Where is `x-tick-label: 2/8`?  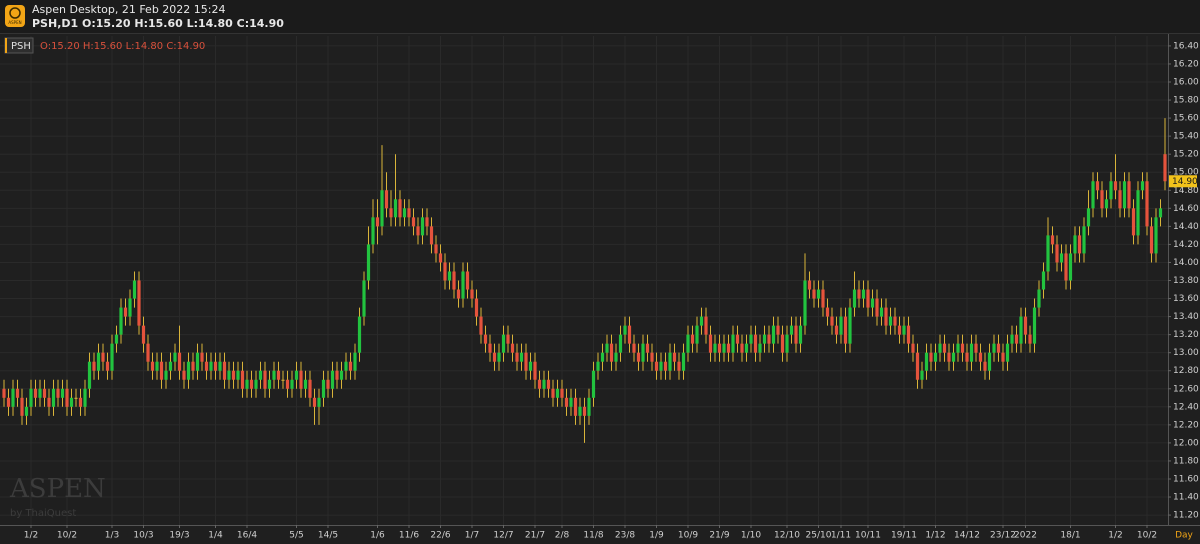 x-tick-label: 2/8 is located at coordinates (562, 536).